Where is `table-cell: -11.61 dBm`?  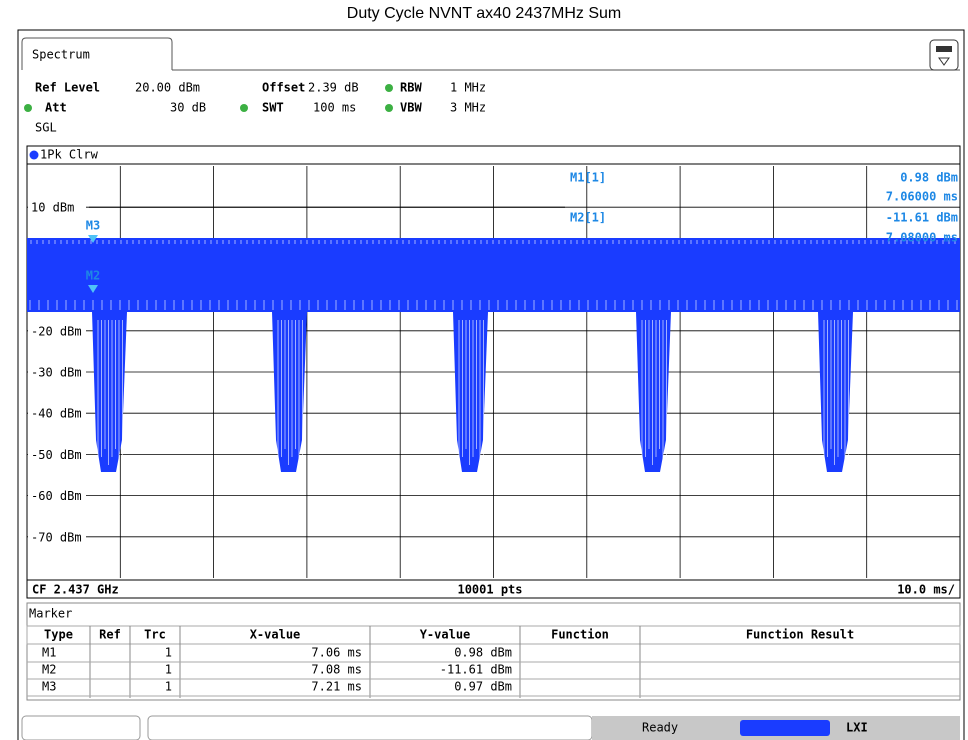
table-cell: -11.61 dBm is located at coordinates (476, 670).